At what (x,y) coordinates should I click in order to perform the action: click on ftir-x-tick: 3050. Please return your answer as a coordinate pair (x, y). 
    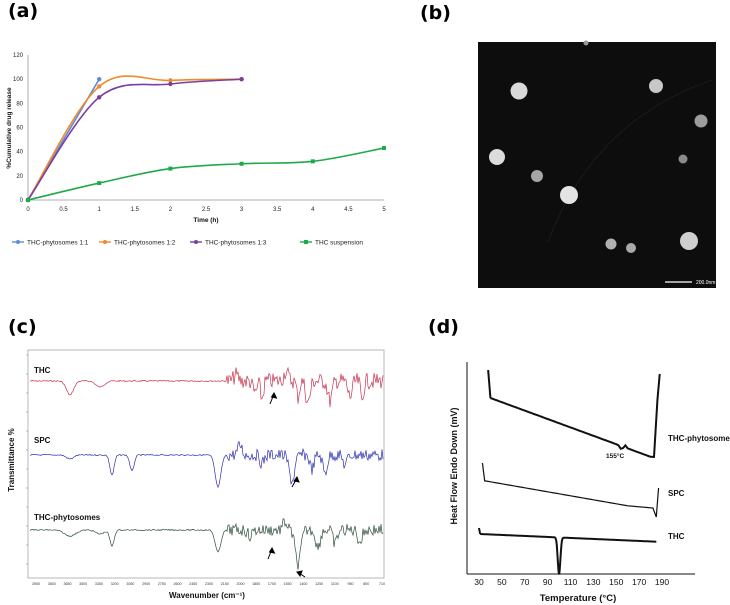
    Looking at the image, I should click on (130, 584).